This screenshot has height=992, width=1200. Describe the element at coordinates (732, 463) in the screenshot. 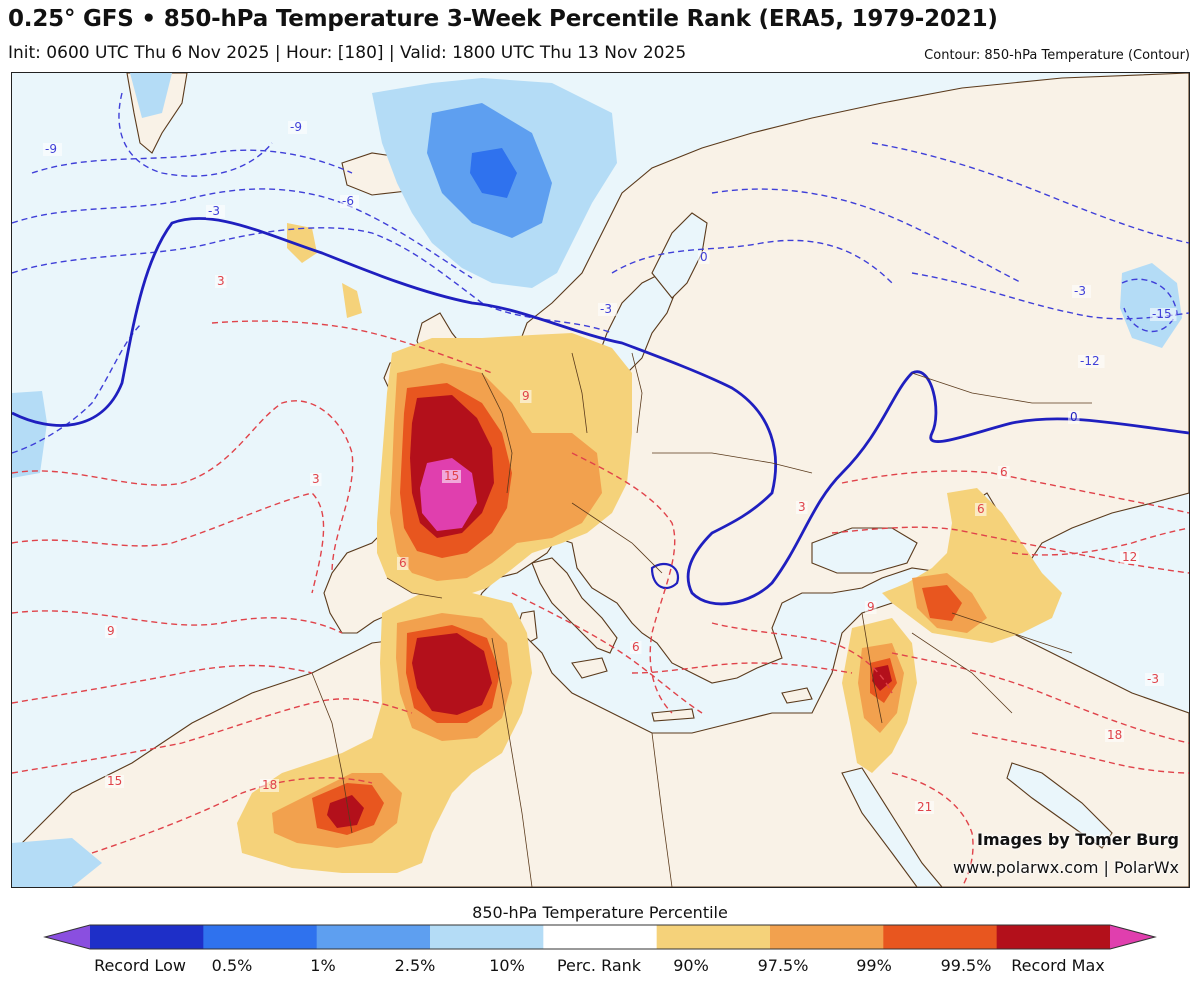

I see `border-ukraine` at that location.